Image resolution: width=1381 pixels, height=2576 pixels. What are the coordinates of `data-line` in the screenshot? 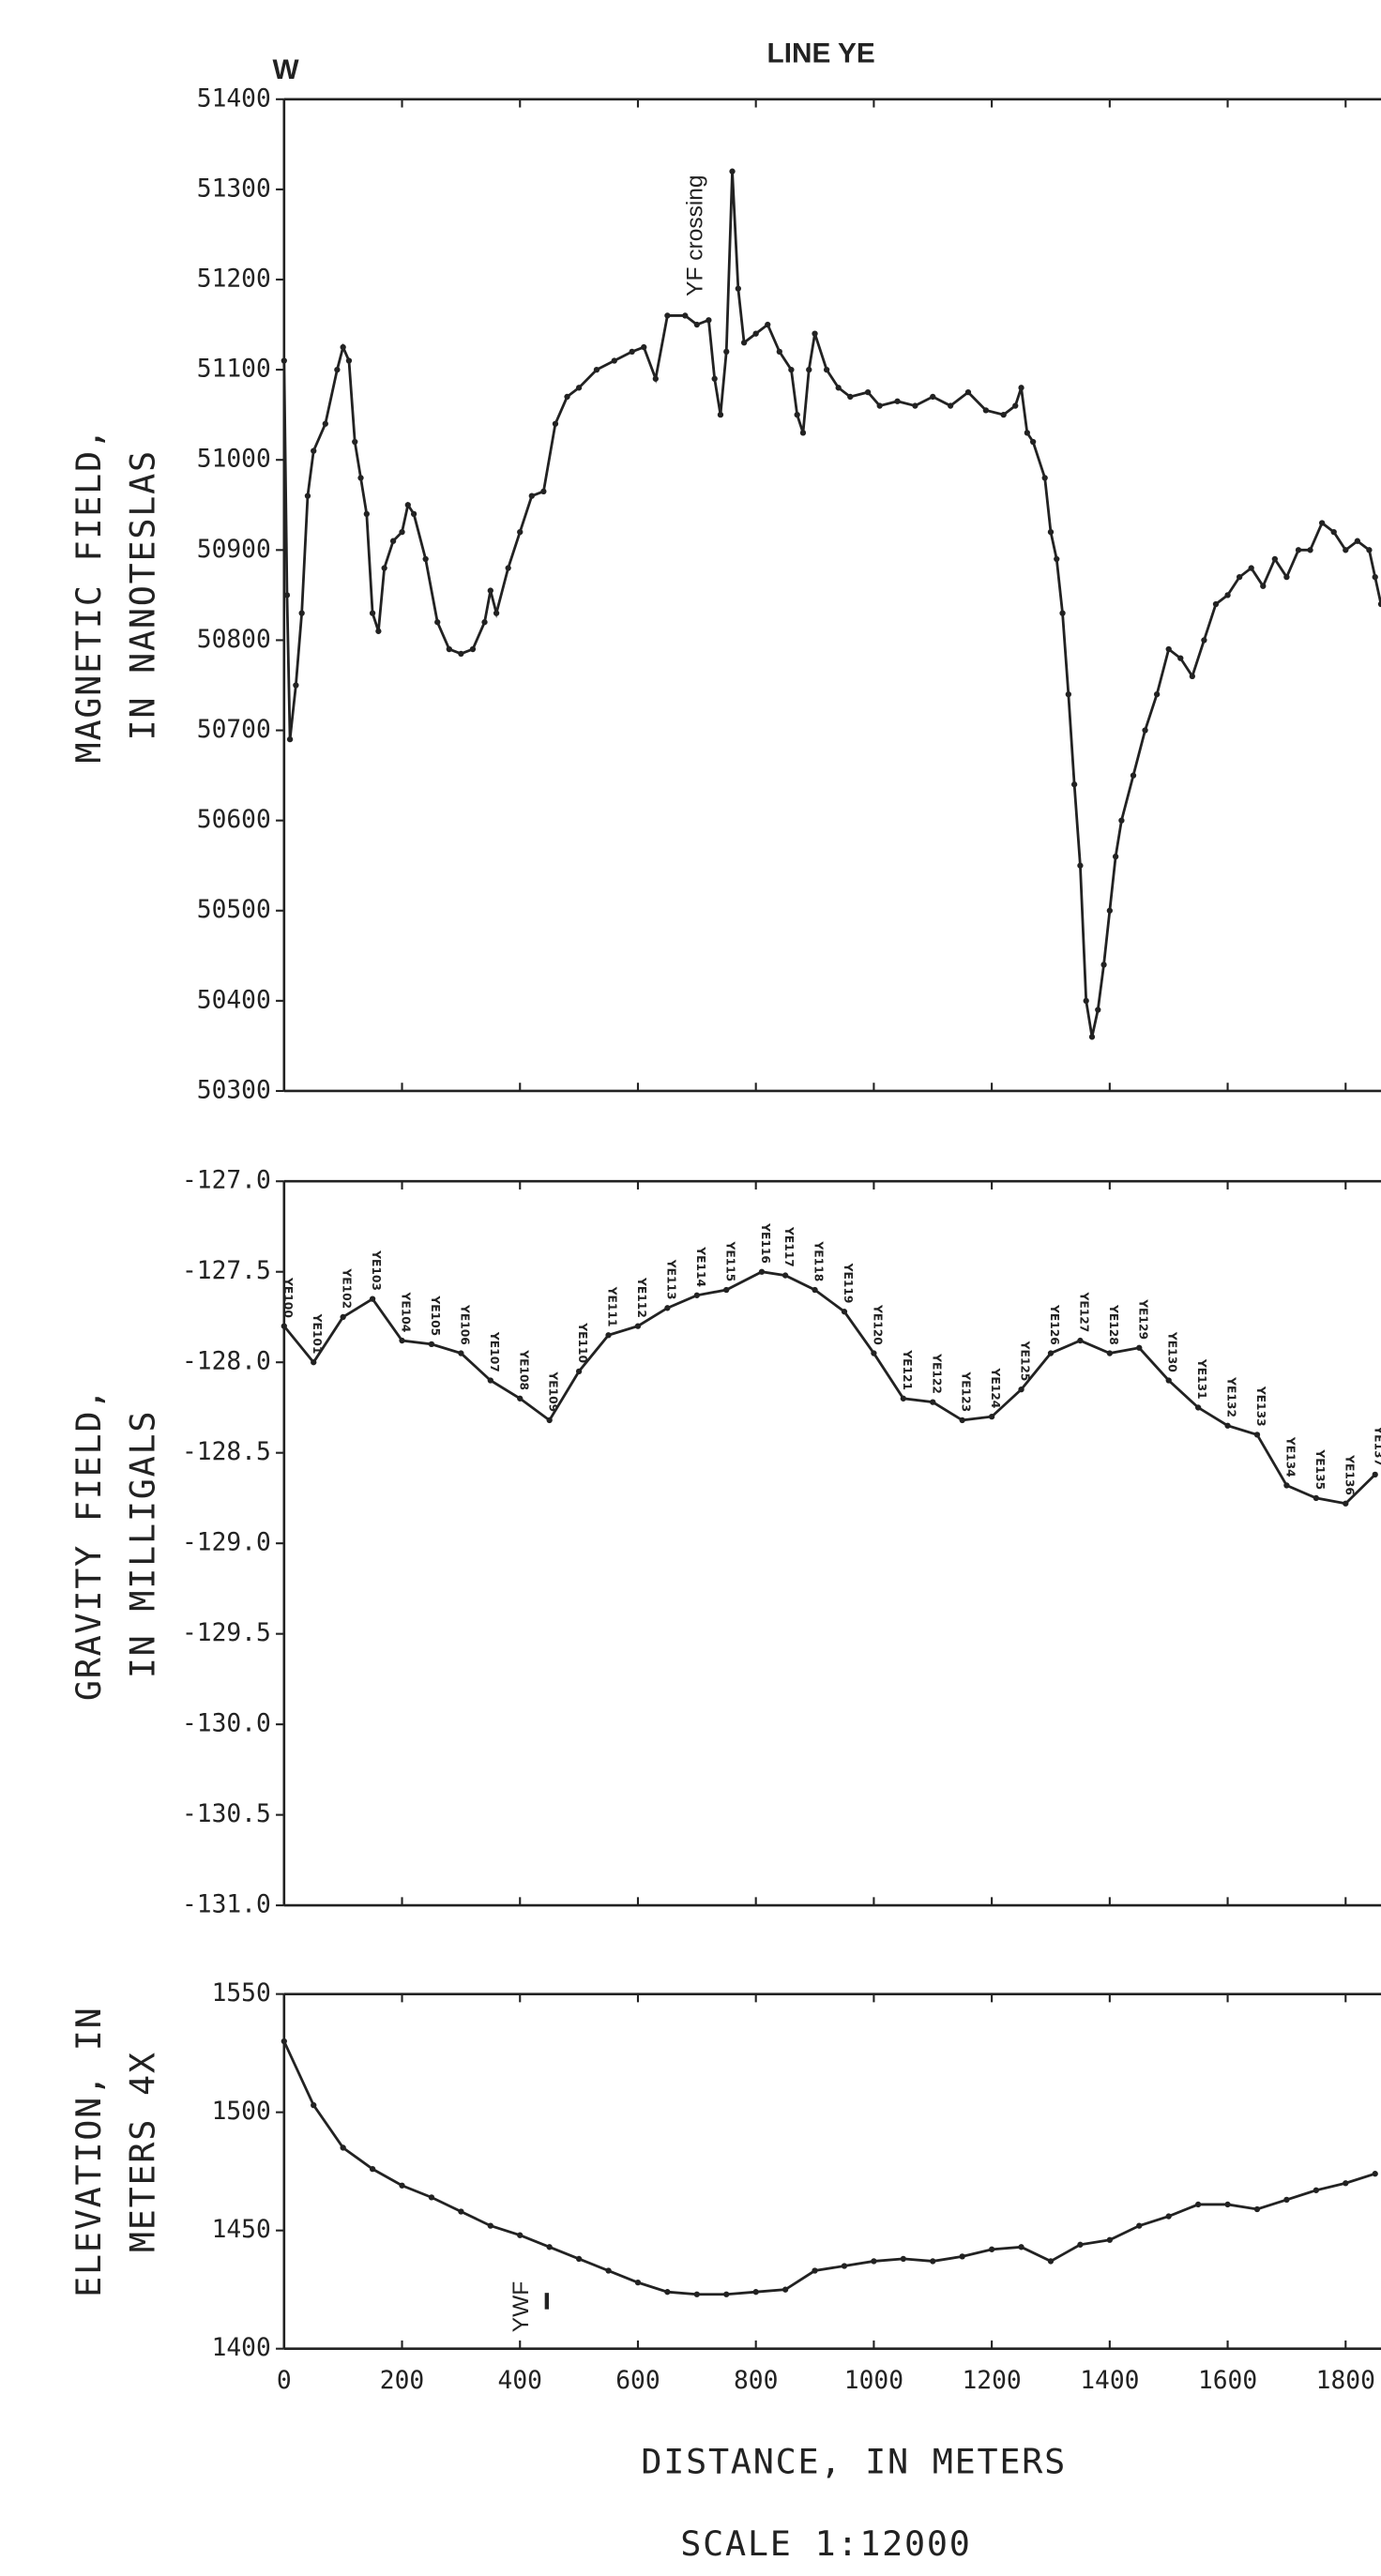 It's located at (829, 1388).